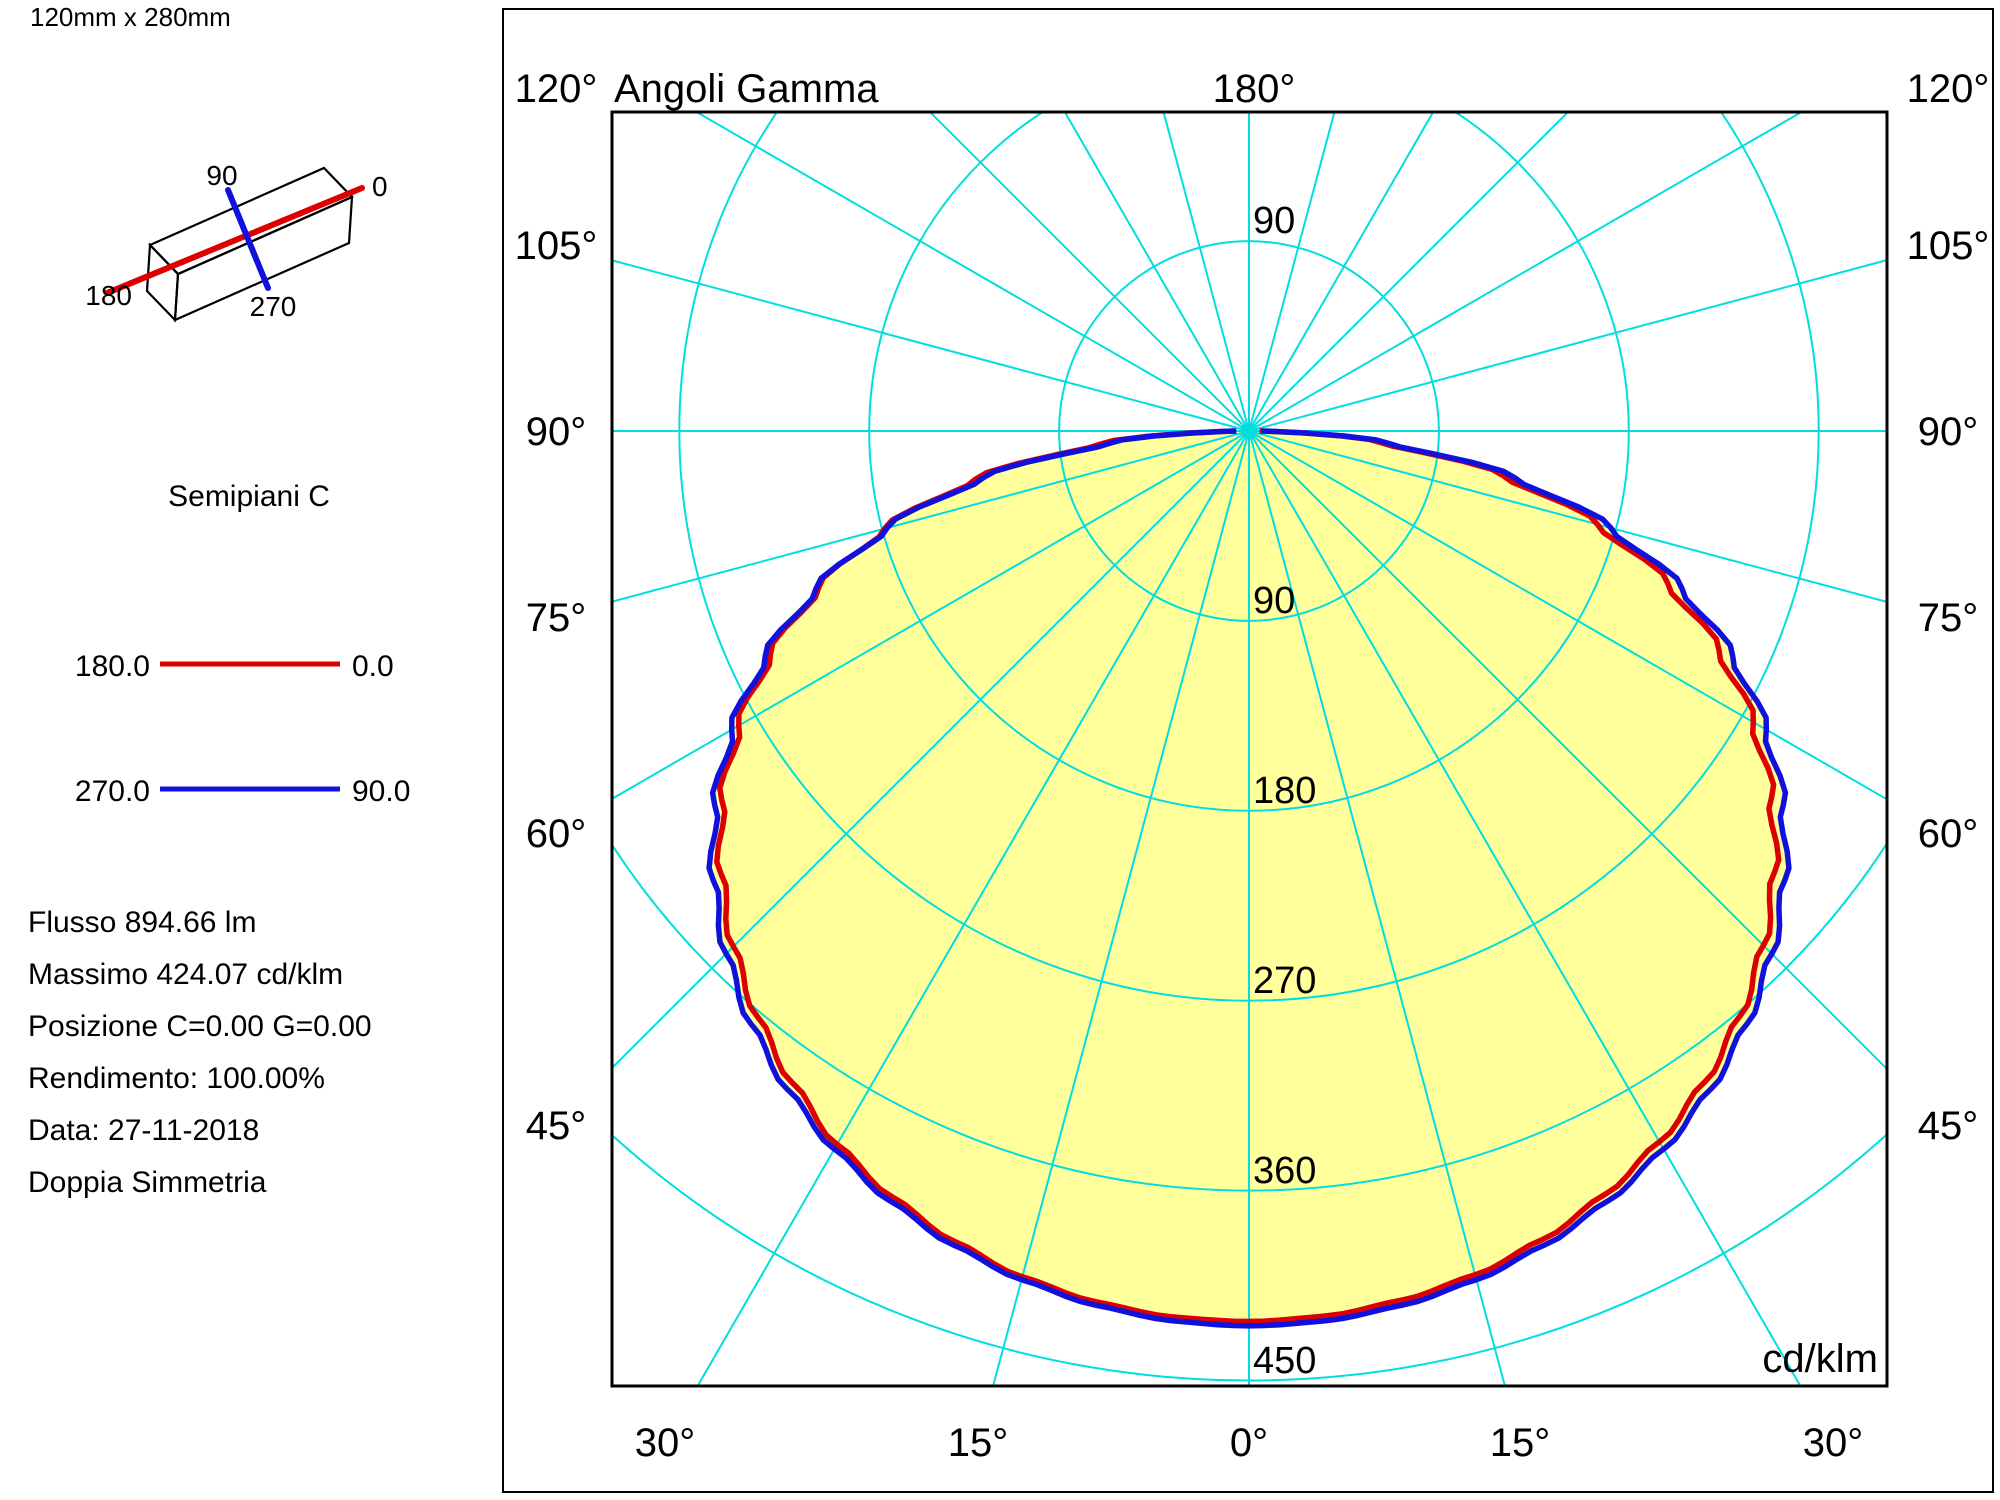 Image resolution: width=2000 pixels, height=1500 pixels. Describe the element at coordinates (1284, 1171) in the screenshot. I see `radial-tick-360: 360` at that location.